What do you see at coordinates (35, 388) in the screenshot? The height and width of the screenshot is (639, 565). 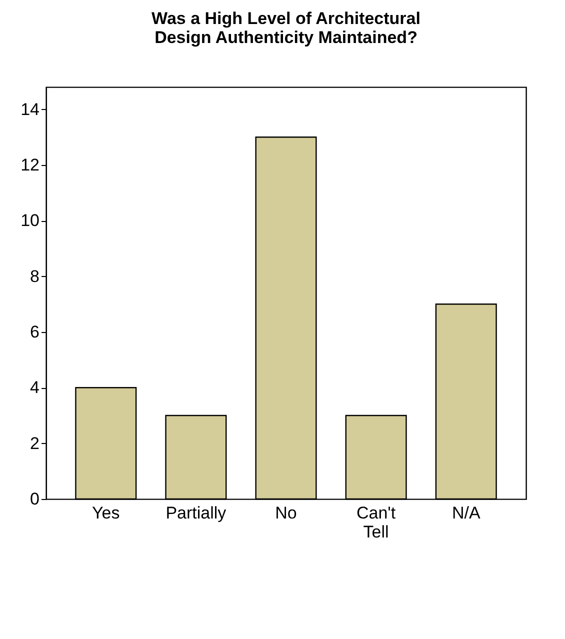 I see `y-tick-label: 4` at bounding box center [35, 388].